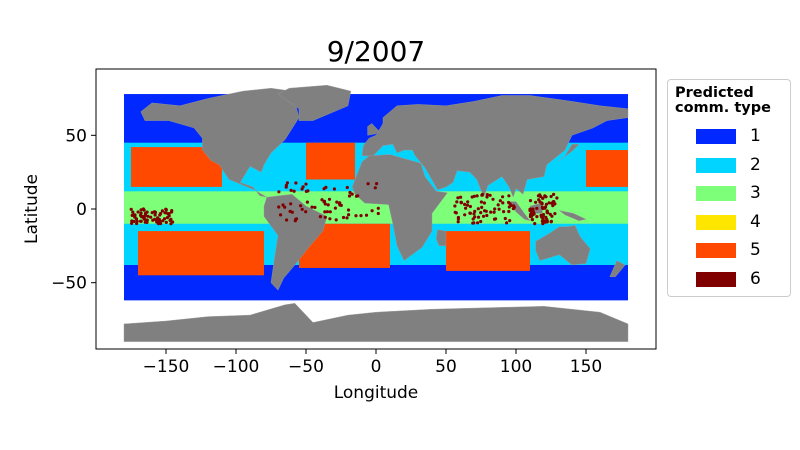  I want to click on land-scandinavia-uk, so click(373, 129).